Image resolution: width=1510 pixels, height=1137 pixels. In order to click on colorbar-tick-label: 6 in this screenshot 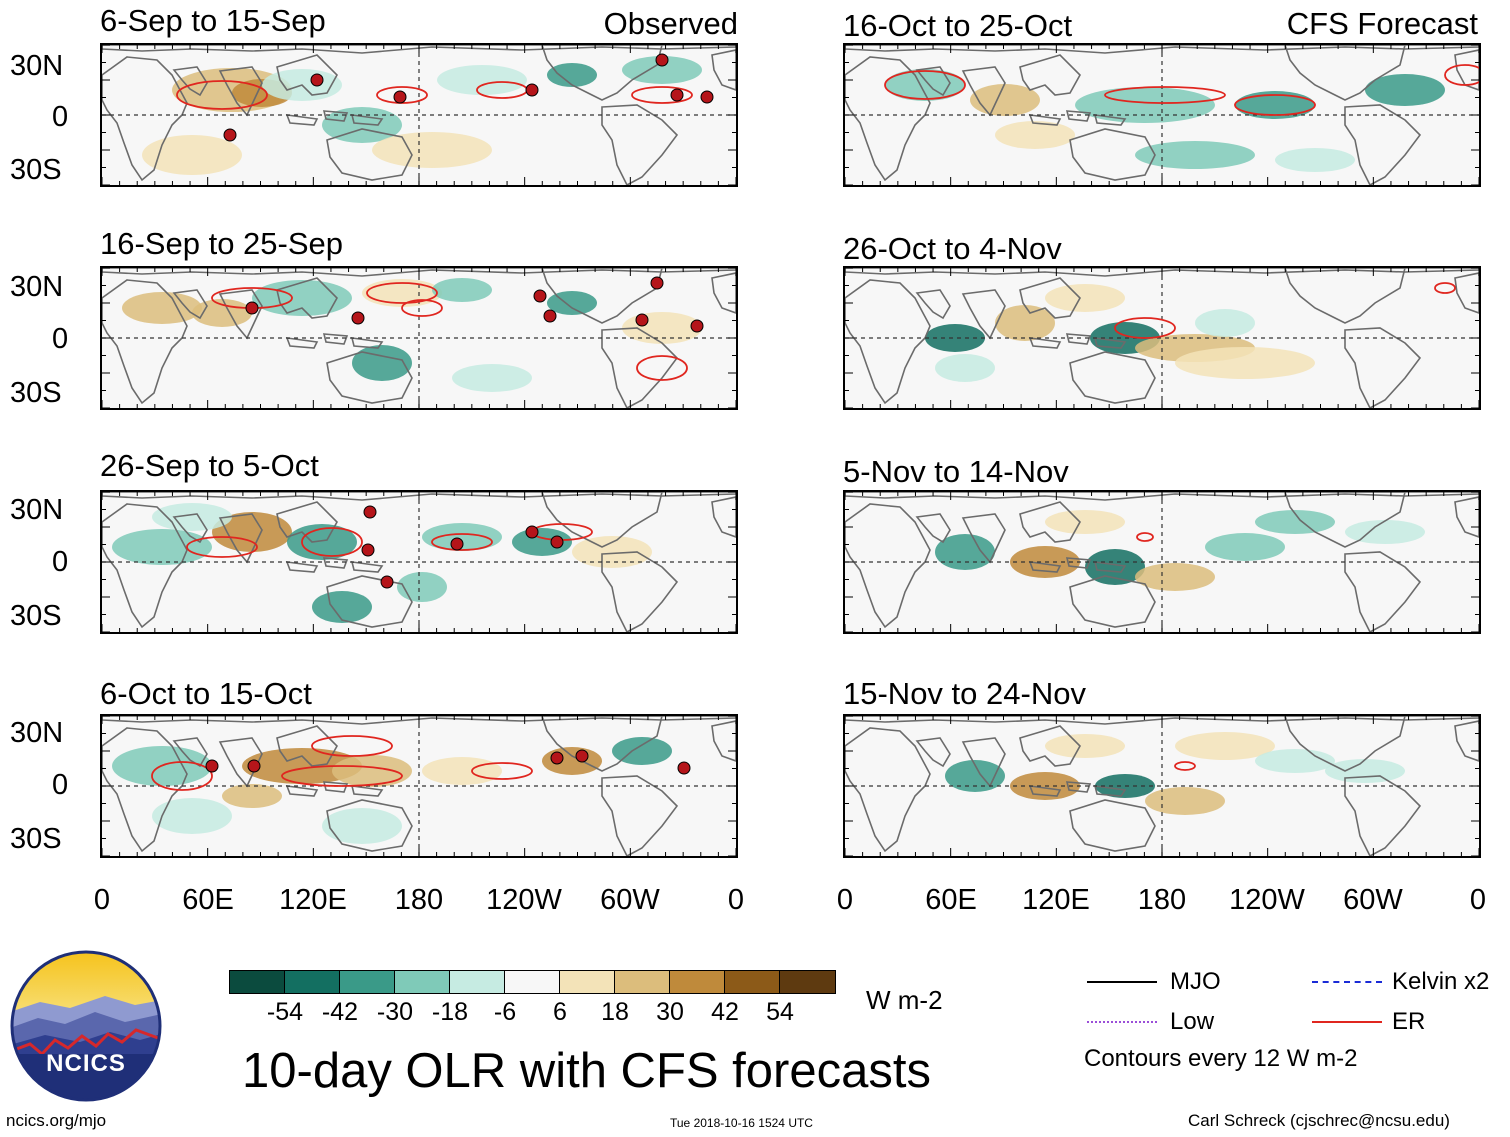, I will do `click(560, 1012)`.